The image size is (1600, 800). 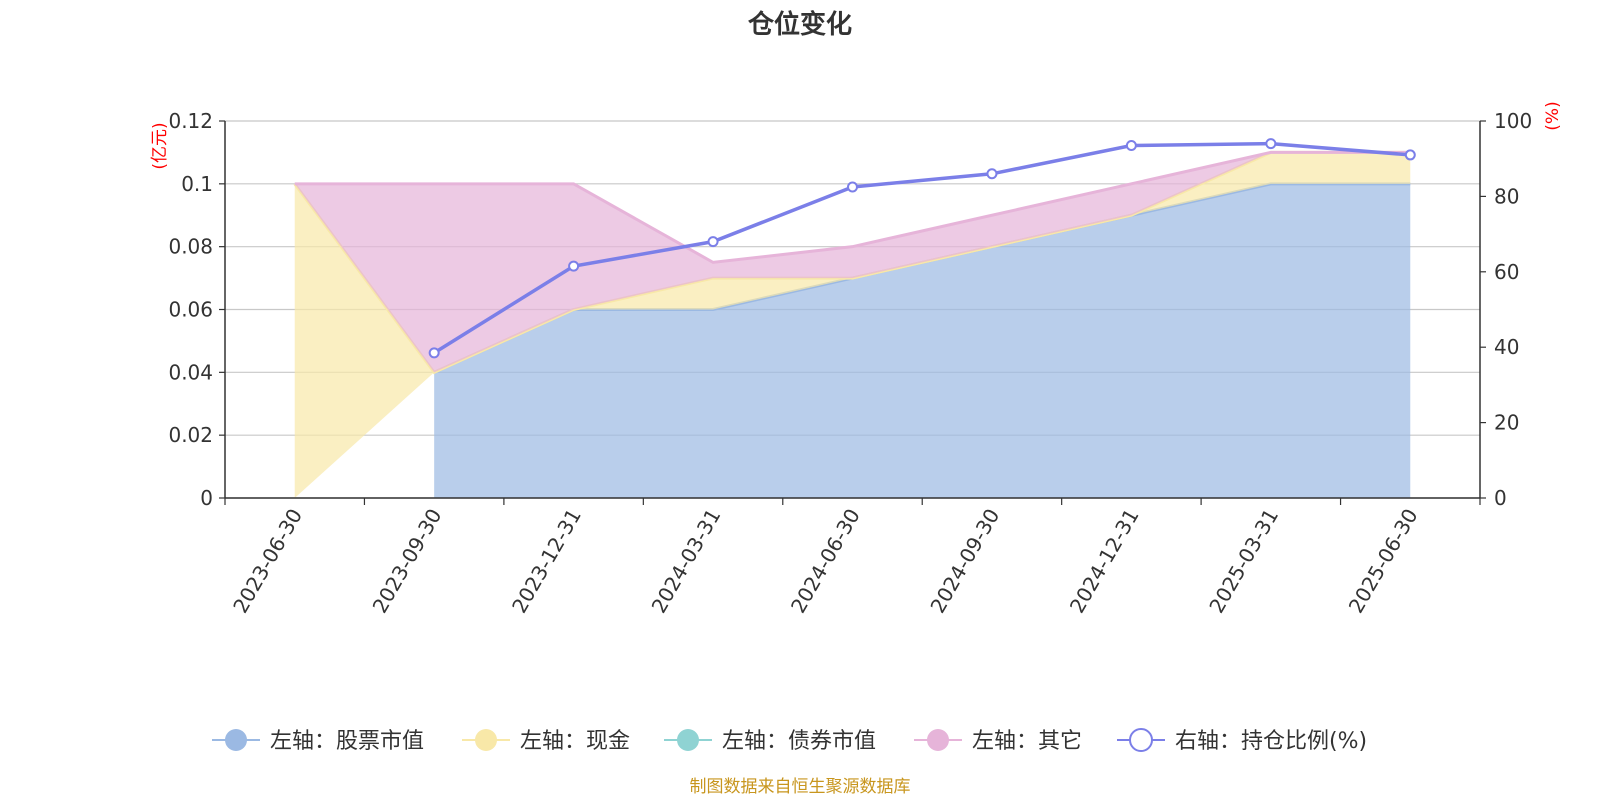 What do you see at coordinates (1553, 115) in the screenshot?
I see `right-axis-unit: (%)` at bounding box center [1553, 115].